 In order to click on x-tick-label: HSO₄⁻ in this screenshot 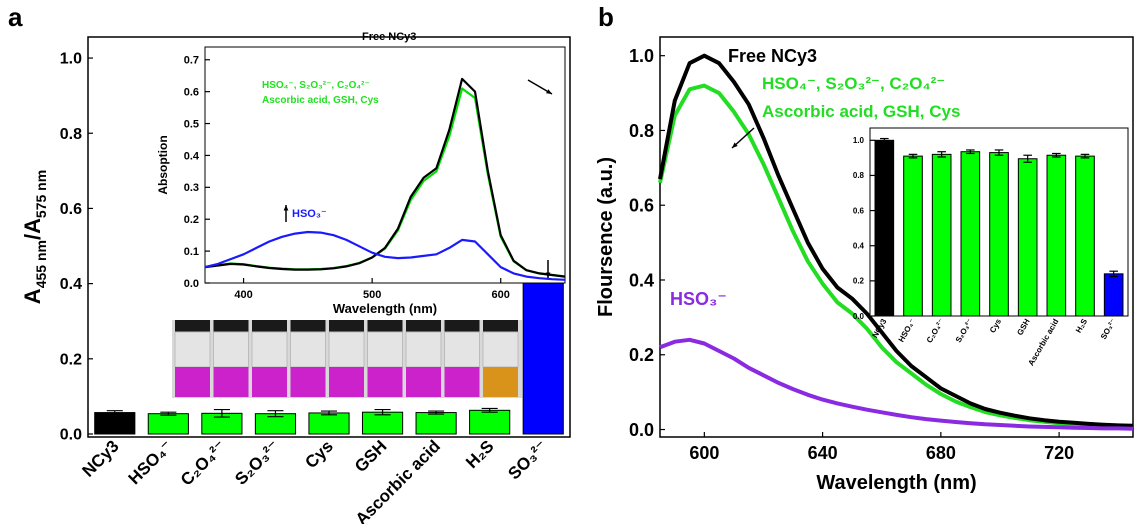, I will do `click(151, 463)`.